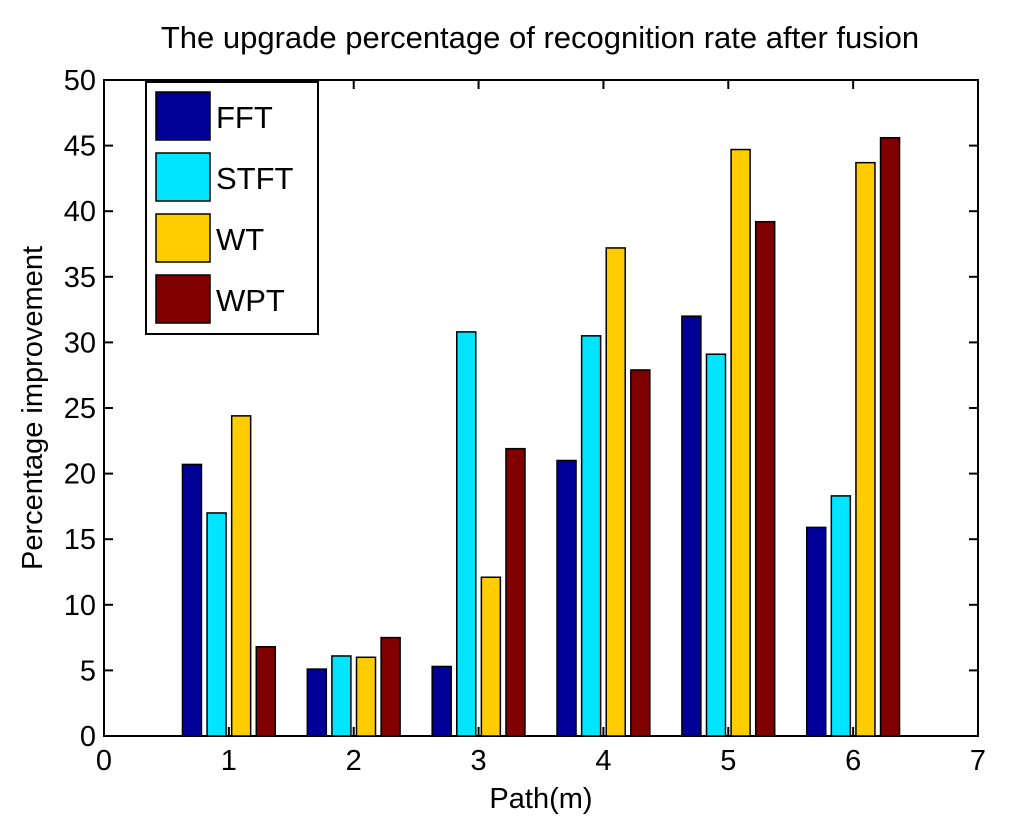 This screenshot has height=829, width=1024. What do you see at coordinates (80, 343) in the screenshot?
I see `y-tick-label: 30` at bounding box center [80, 343].